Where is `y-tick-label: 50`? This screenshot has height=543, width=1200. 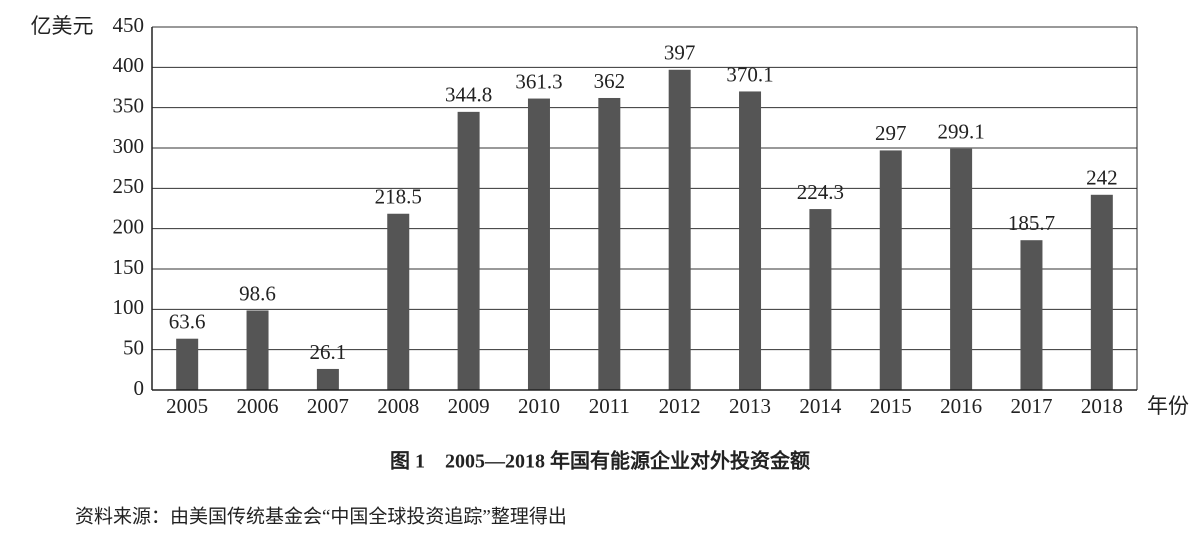
y-tick-label: 50 is located at coordinates (133, 347).